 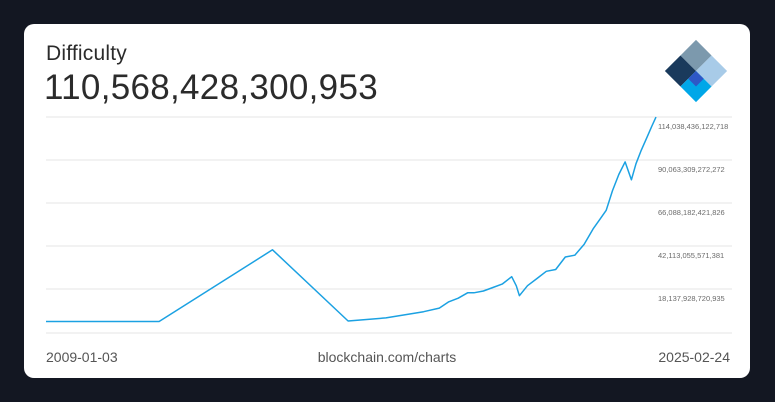 What do you see at coordinates (694, 357) in the screenshot?
I see `end-date-label: 2025-02-24` at bounding box center [694, 357].